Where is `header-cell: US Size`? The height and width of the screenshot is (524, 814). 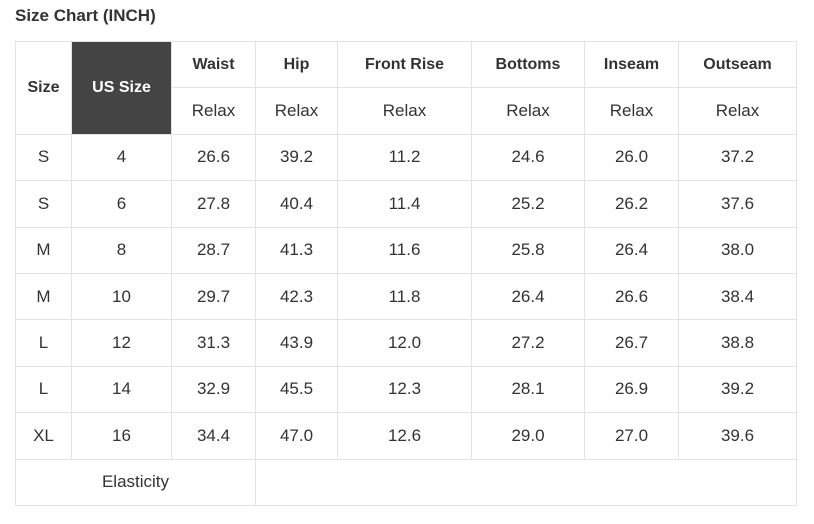
header-cell: US Size is located at coordinates (121, 88).